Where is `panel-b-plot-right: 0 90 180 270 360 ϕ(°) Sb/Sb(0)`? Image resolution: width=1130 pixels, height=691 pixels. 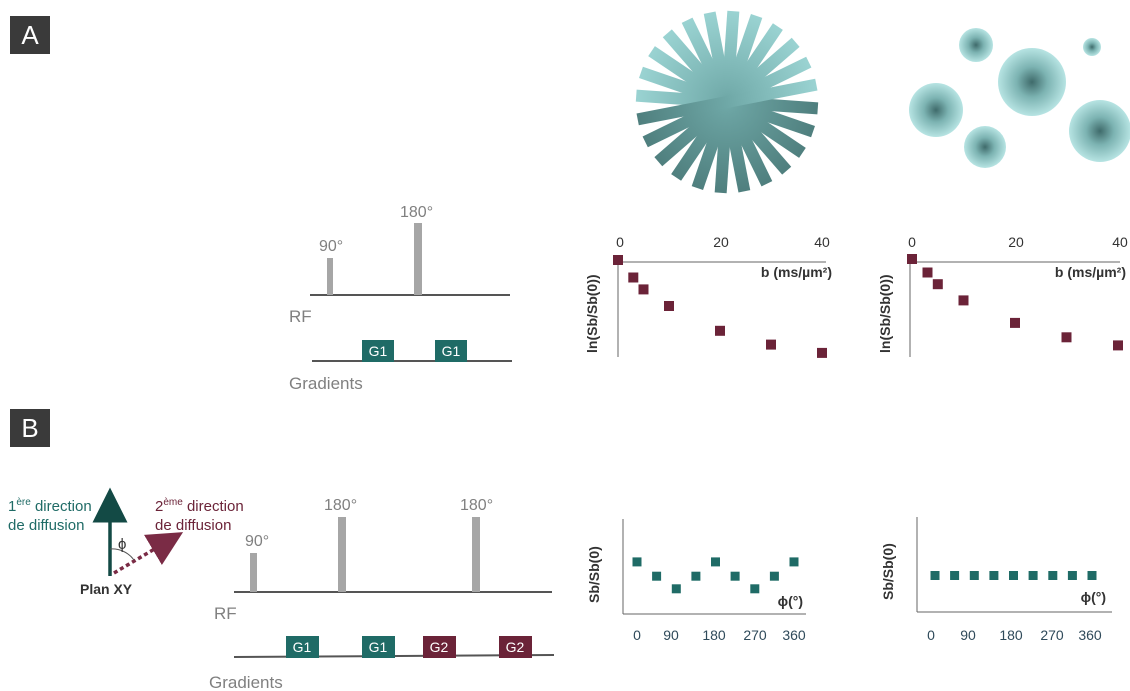
panel-b-plot-right: 0 90 180 270 360 ϕ(°) Sb/Sb(0) is located at coordinates (996, 580).